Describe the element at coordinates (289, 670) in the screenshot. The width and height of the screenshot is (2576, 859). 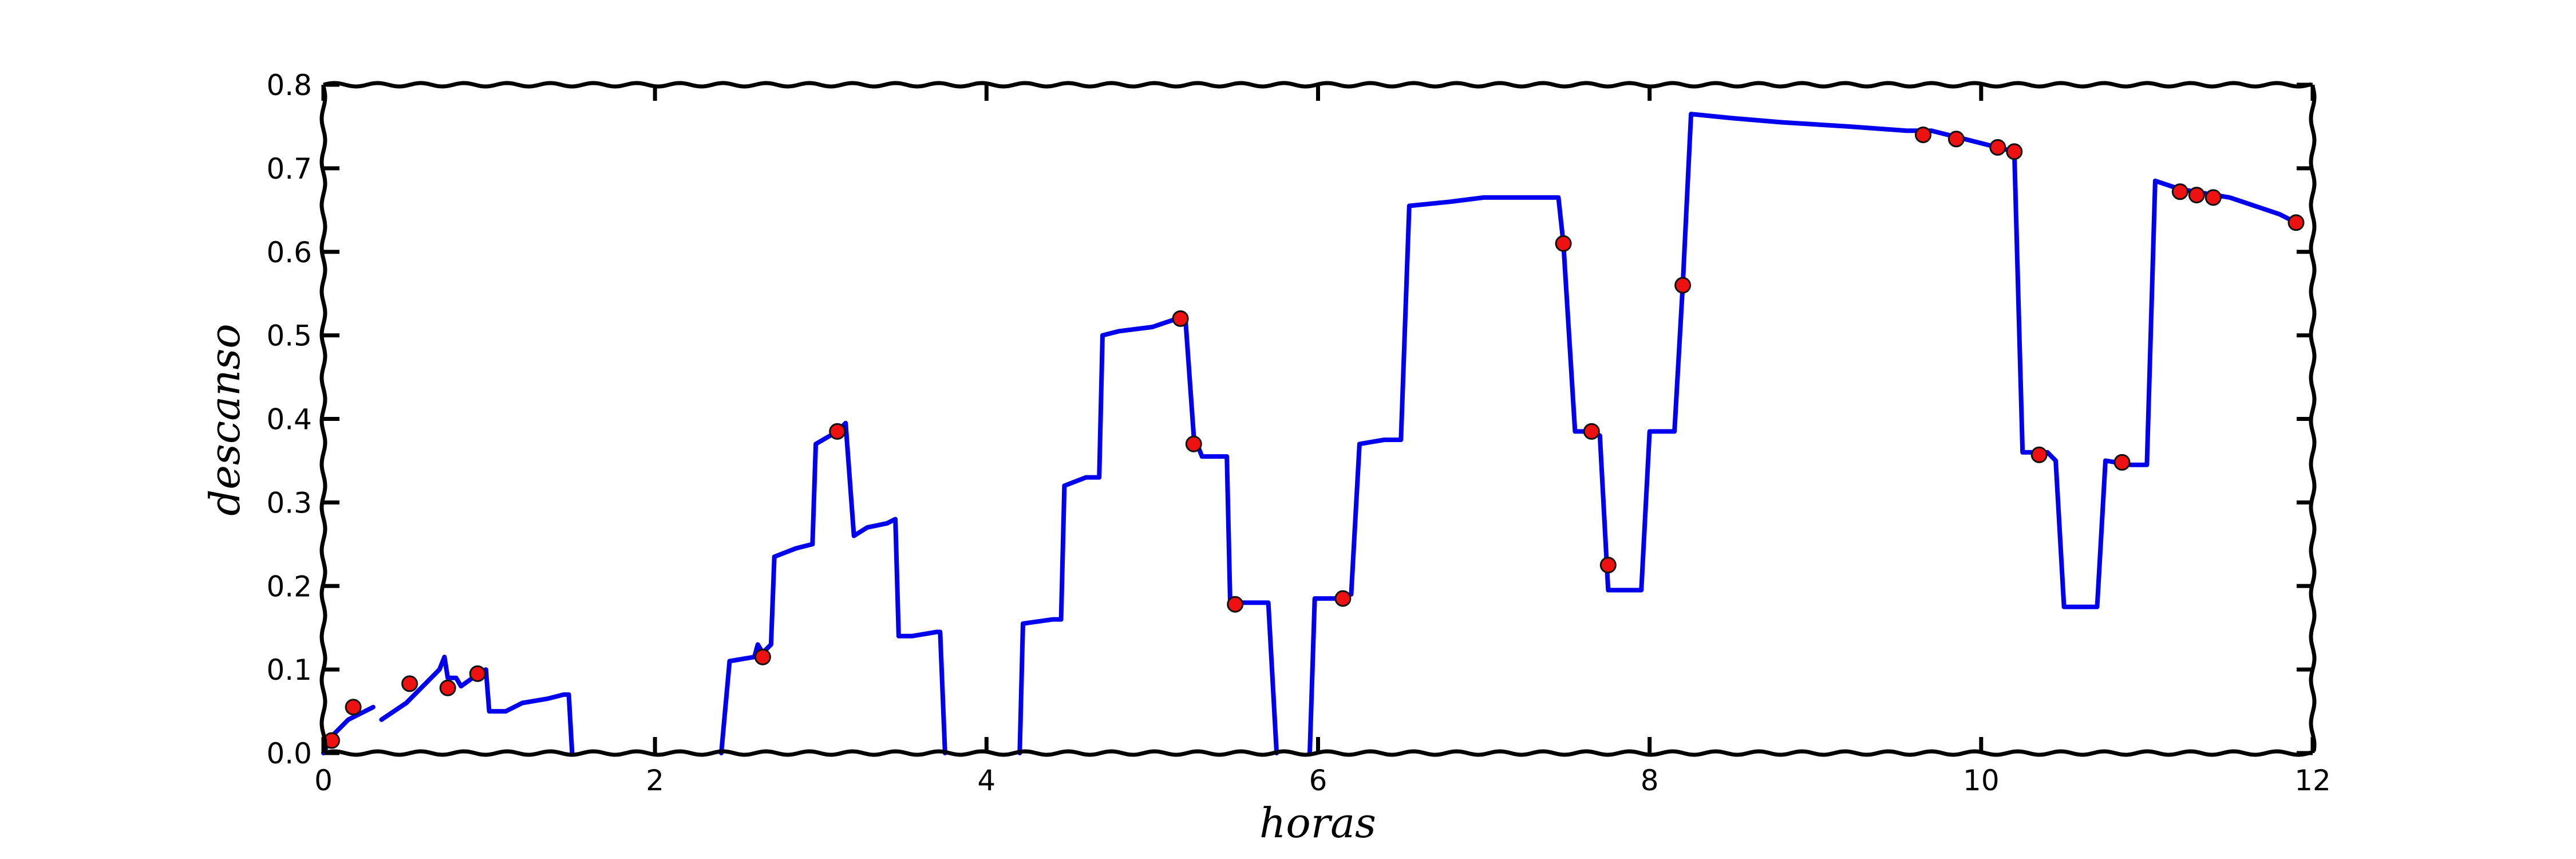
I see `y-tick-label: 0.1` at that location.